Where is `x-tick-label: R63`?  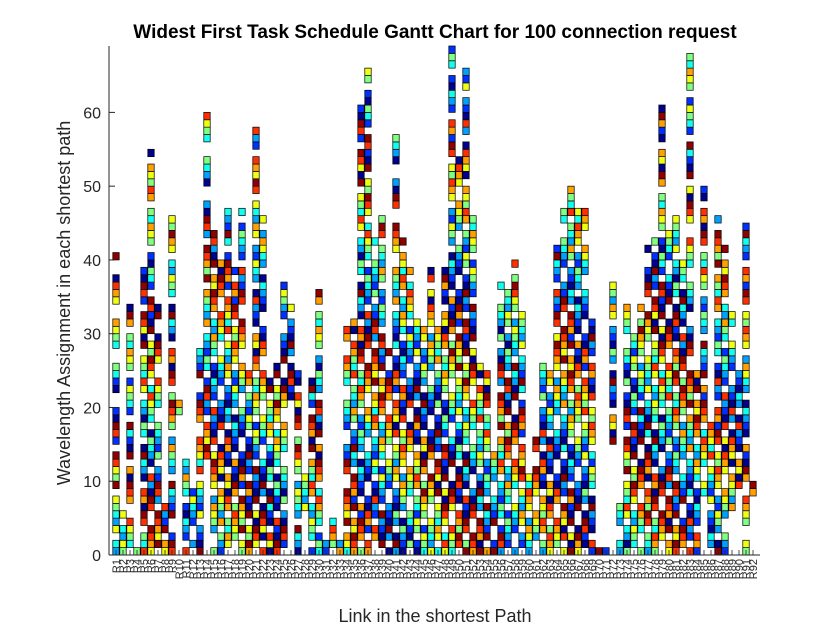 x-tick-label: R63 is located at coordinates (551, 569).